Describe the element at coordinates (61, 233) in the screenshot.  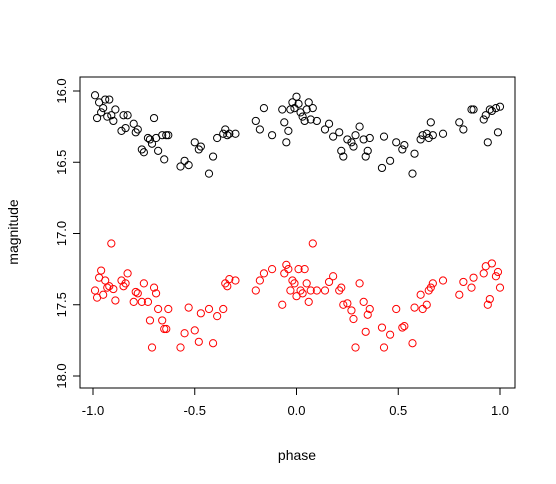
I see `y-tick-label: 17.0` at that location.